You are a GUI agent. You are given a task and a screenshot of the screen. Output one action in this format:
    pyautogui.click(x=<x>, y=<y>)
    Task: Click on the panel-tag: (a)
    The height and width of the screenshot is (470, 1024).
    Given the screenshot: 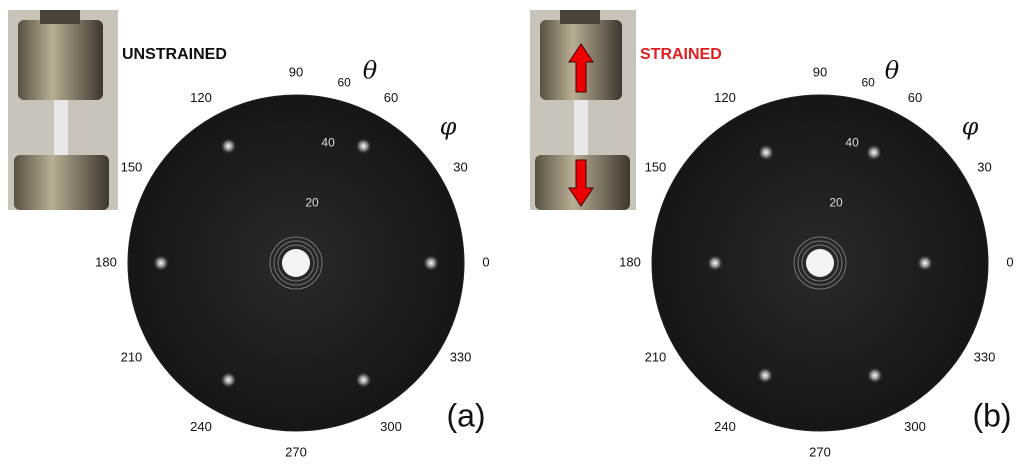 What is the action you would take?
    pyautogui.click(x=465, y=415)
    